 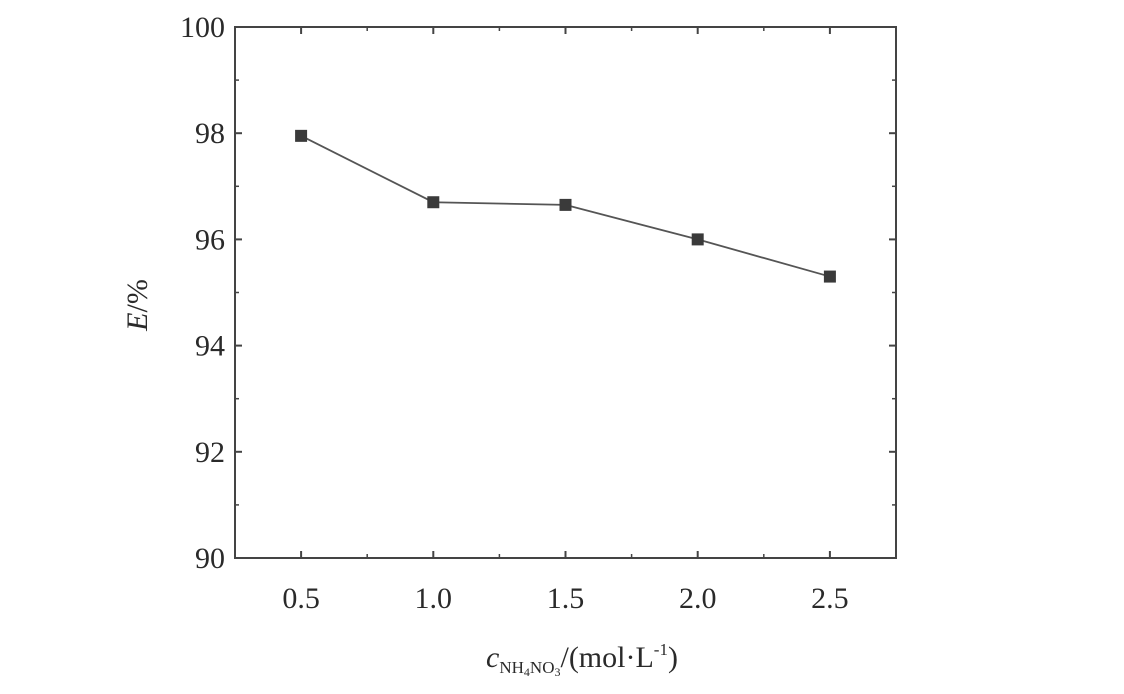 What do you see at coordinates (210, 558) in the screenshot?
I see `y-tick-label: 90` at bounding box center [210, 558].